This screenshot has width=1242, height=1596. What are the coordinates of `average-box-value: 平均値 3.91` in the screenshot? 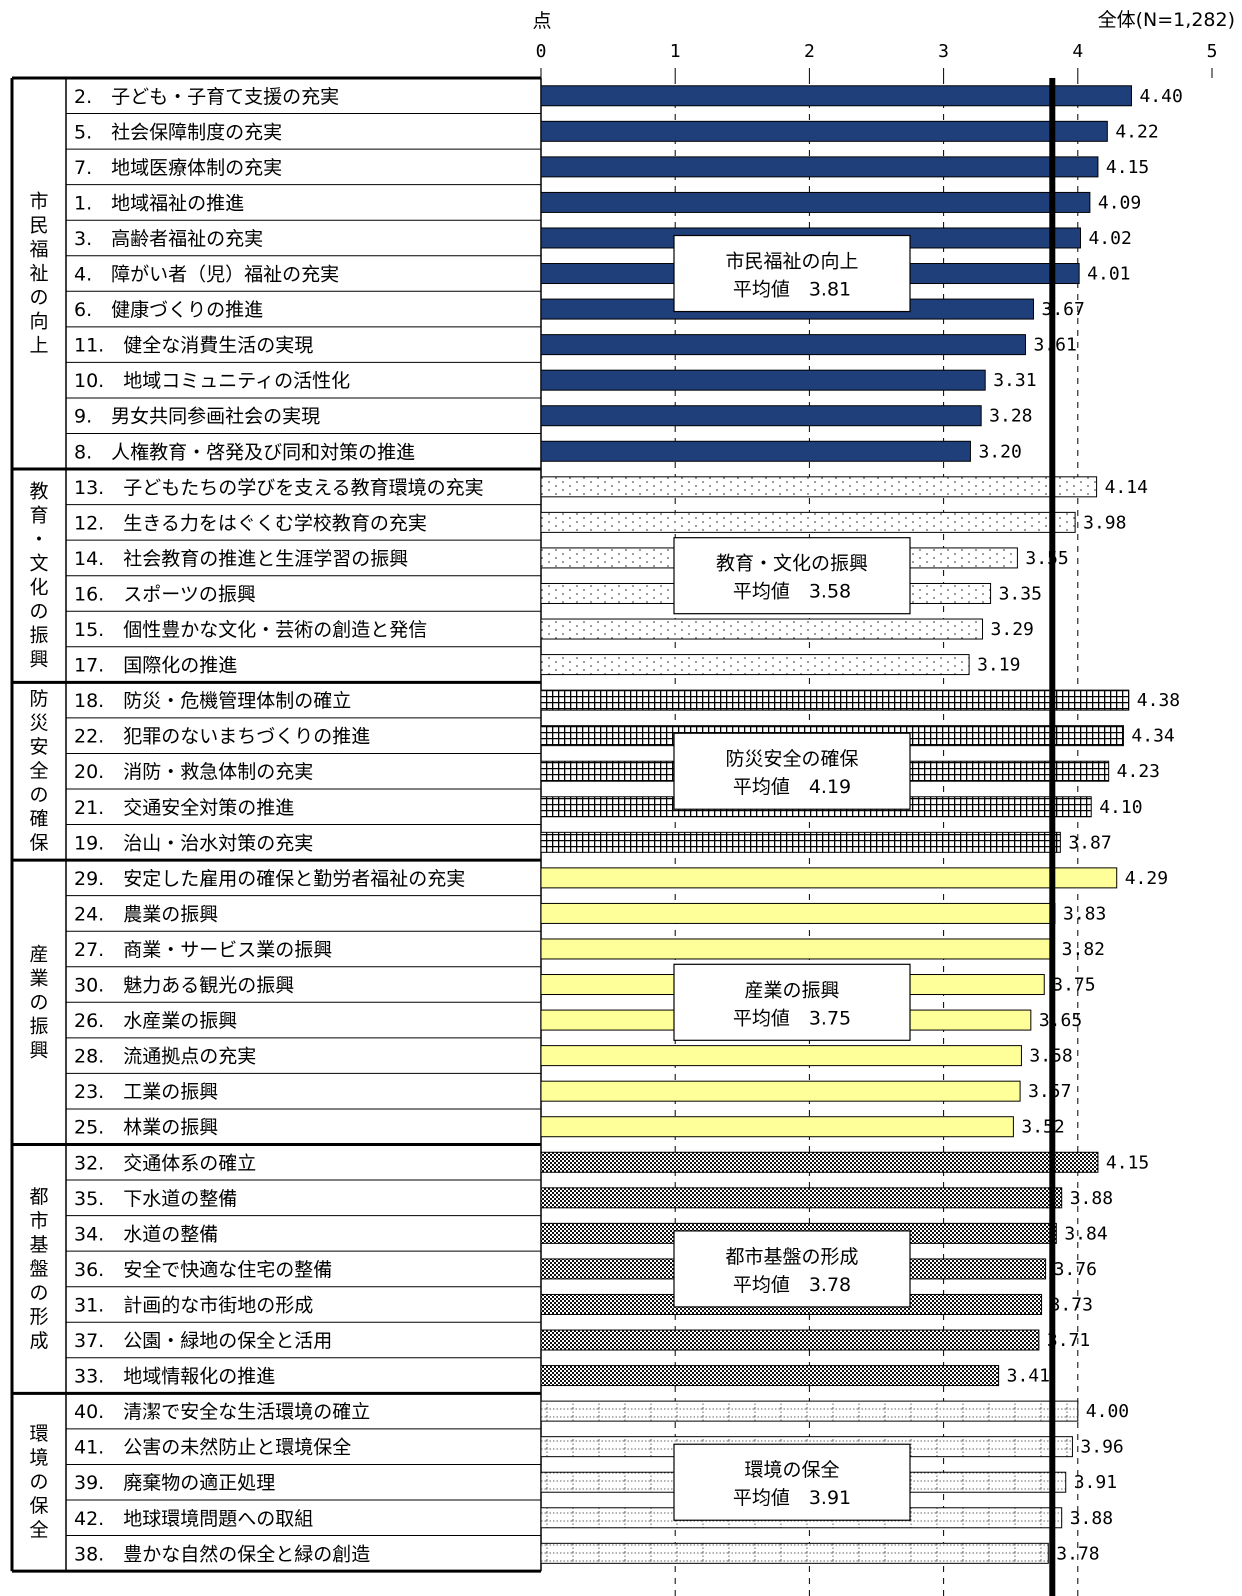 It's located at (792, 1498).